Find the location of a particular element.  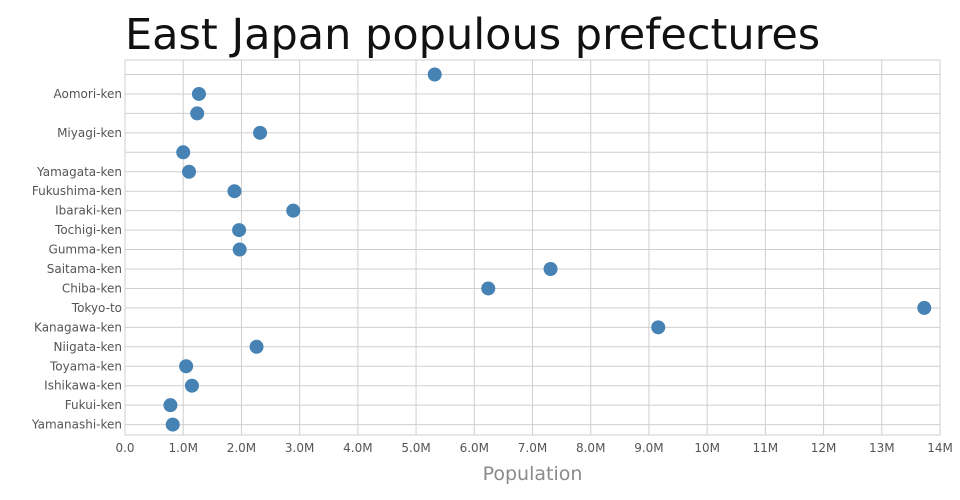

x-tick-label: 1.0M is located at coordinates (182, 448).